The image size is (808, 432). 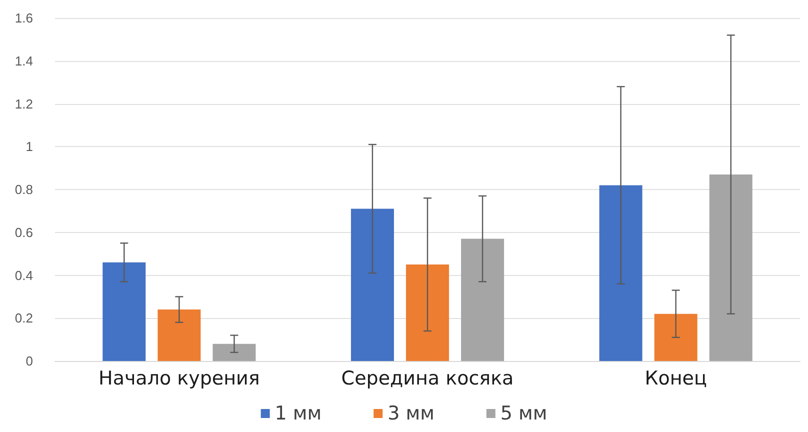 What do you see at coordinates (179, 379) in the screenshot?
I see `x-tick-label: Начало курения` at bounding box center [179, 379].